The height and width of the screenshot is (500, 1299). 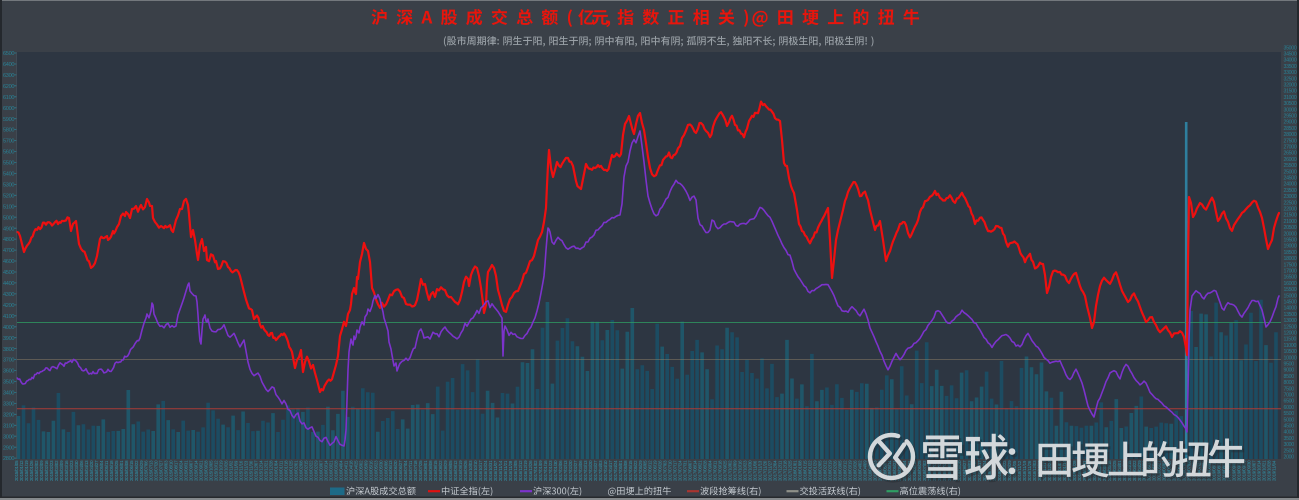 What do you see at coordinates (1290, 185) in the screenshot?
I see `svg-text: 24000` at bounding box center [1290, 185].